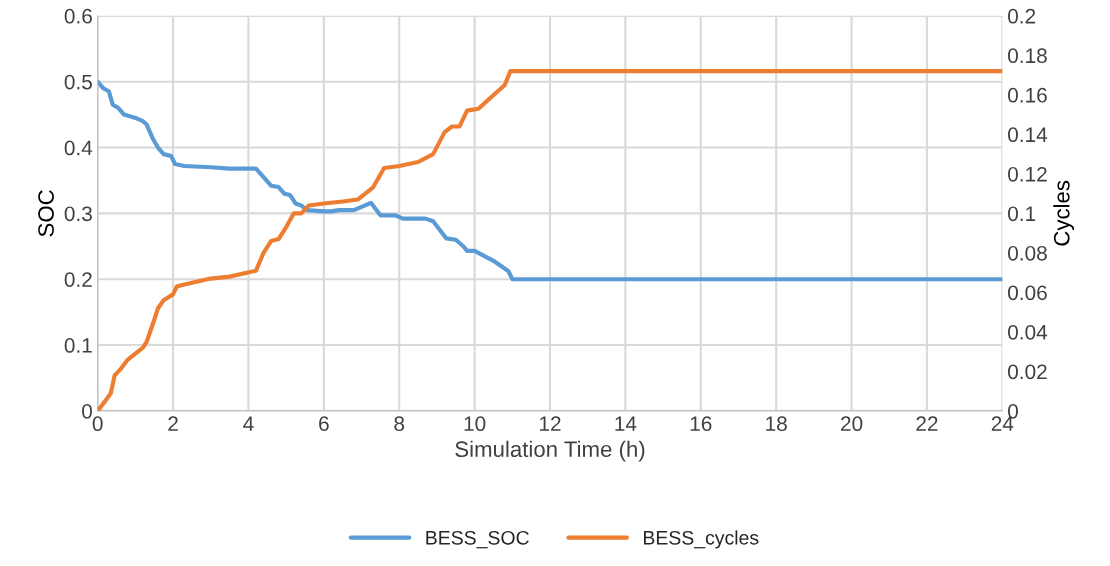 Image resolution: width=1110 pixels, height=566 pixels. Describe the element at coordinates (87, 411) in the screenshot. I see `y-tick-label: 0` at that location.